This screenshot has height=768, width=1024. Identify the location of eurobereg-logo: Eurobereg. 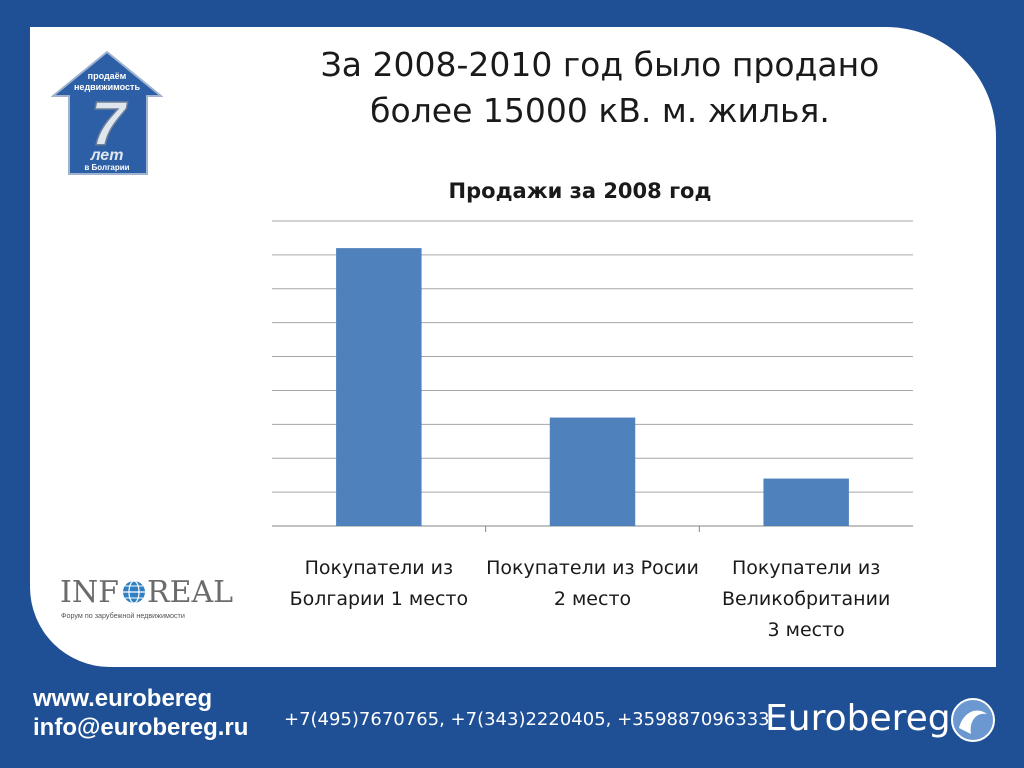
(880, 720).